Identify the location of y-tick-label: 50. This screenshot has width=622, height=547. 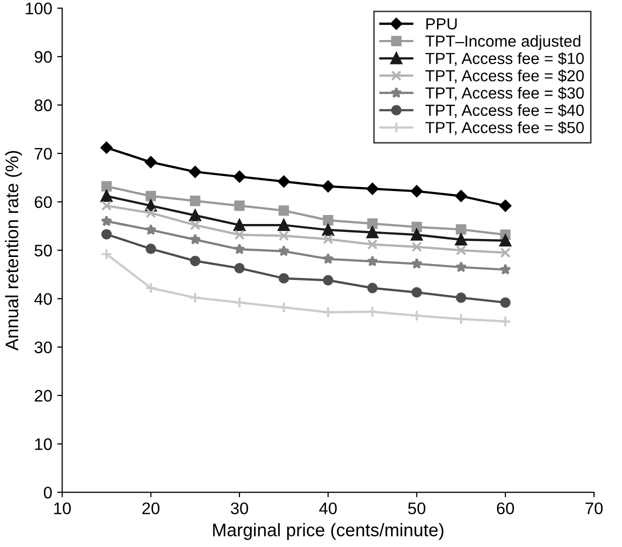
(43, 250).